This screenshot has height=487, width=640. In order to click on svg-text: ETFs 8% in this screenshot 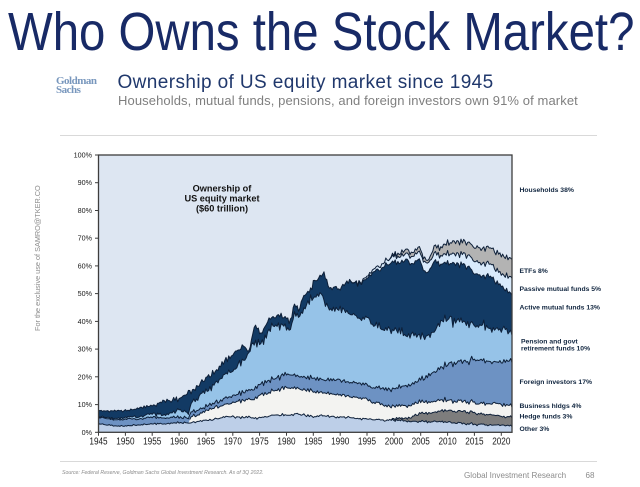, I will do `click(534, 271)`.